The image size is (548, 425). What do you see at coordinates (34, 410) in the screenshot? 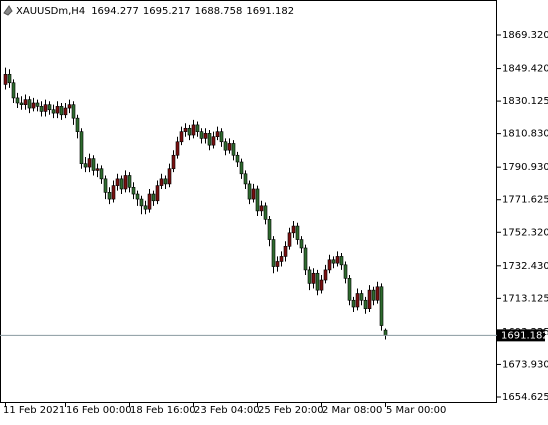
I see `x-tick-label: 11 Feb 2021` at bounding box center [34, 410].